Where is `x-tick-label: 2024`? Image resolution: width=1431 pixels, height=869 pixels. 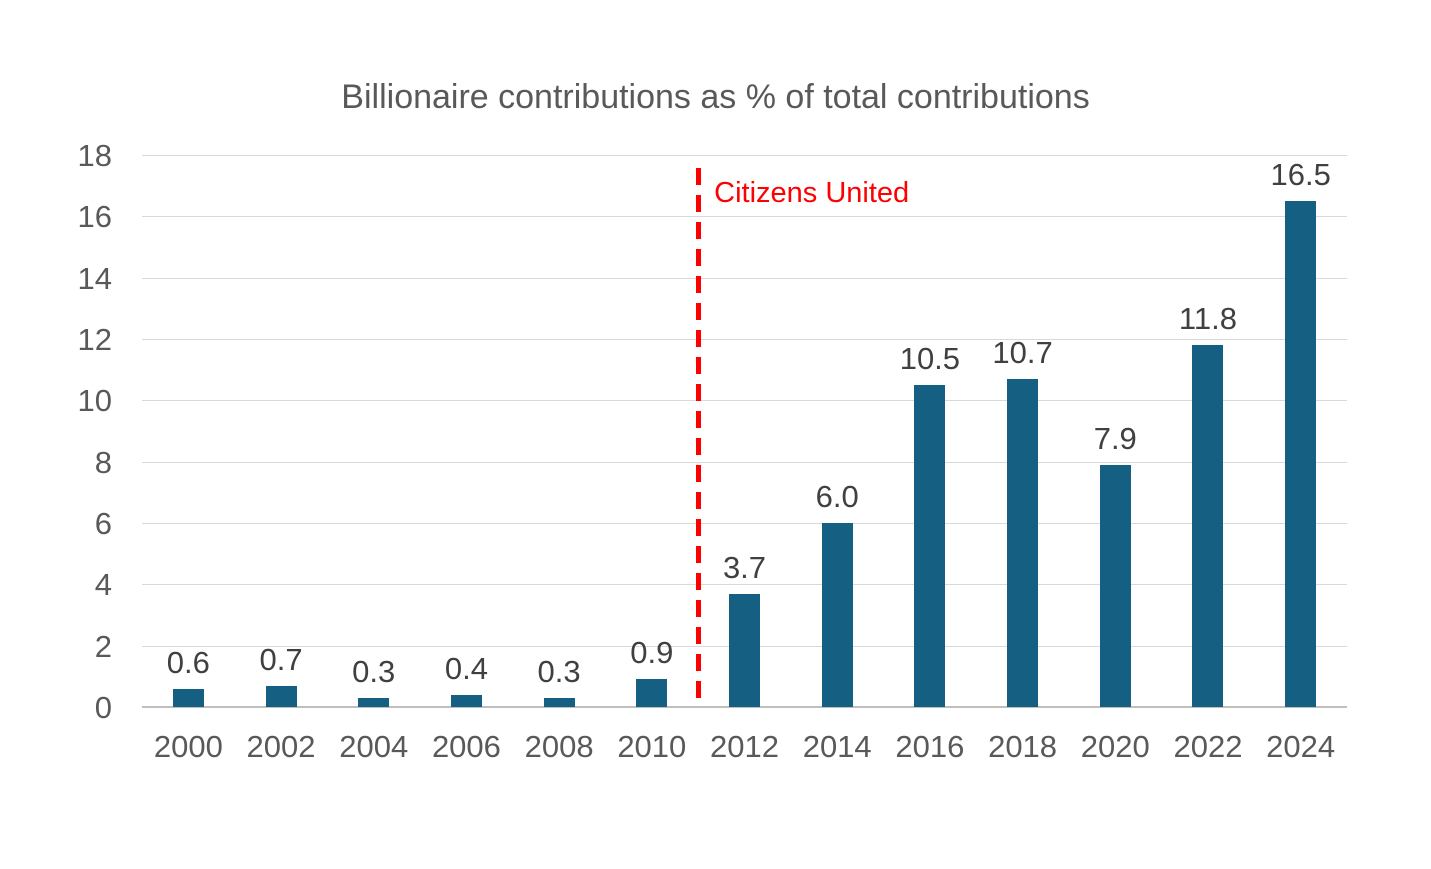 x-tick-label: 2024 is located at coordinates (1301, 746).